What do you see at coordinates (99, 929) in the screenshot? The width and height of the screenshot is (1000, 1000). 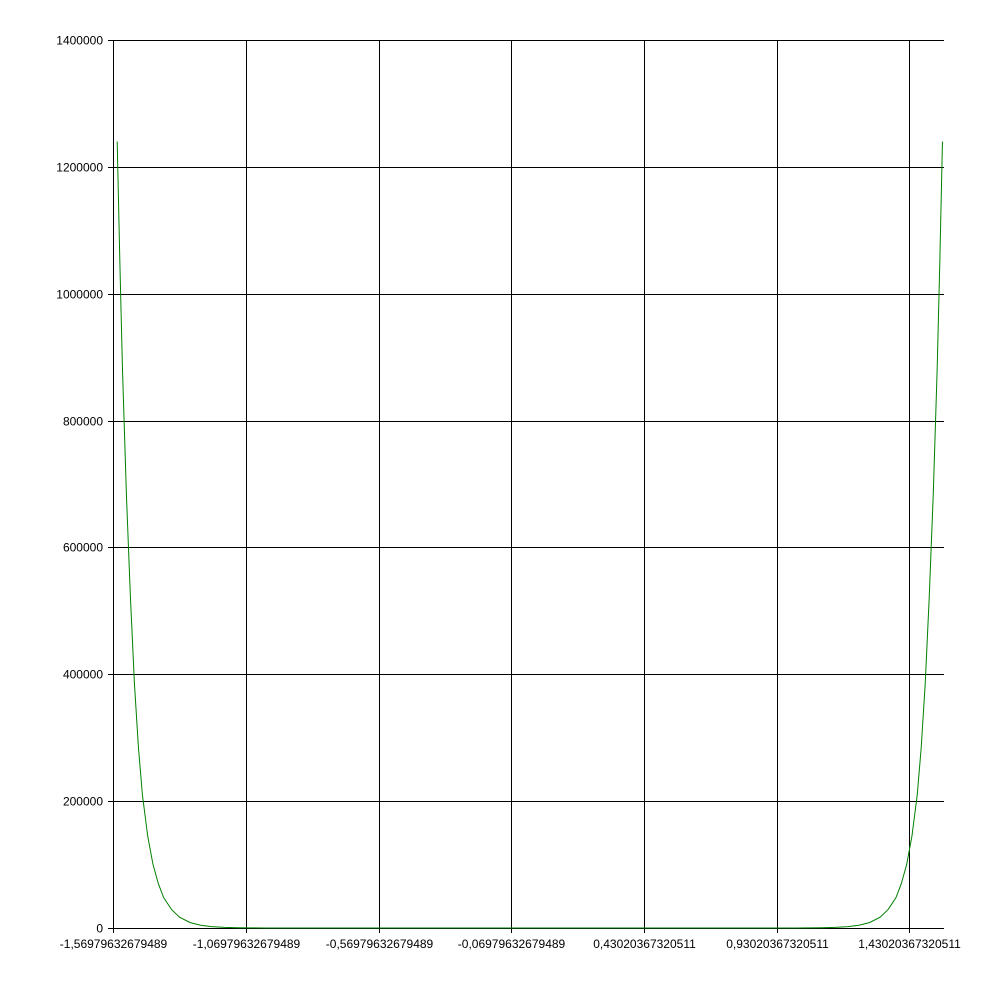 I see `y-tick-label: 0` at bounding box center [99, 929].